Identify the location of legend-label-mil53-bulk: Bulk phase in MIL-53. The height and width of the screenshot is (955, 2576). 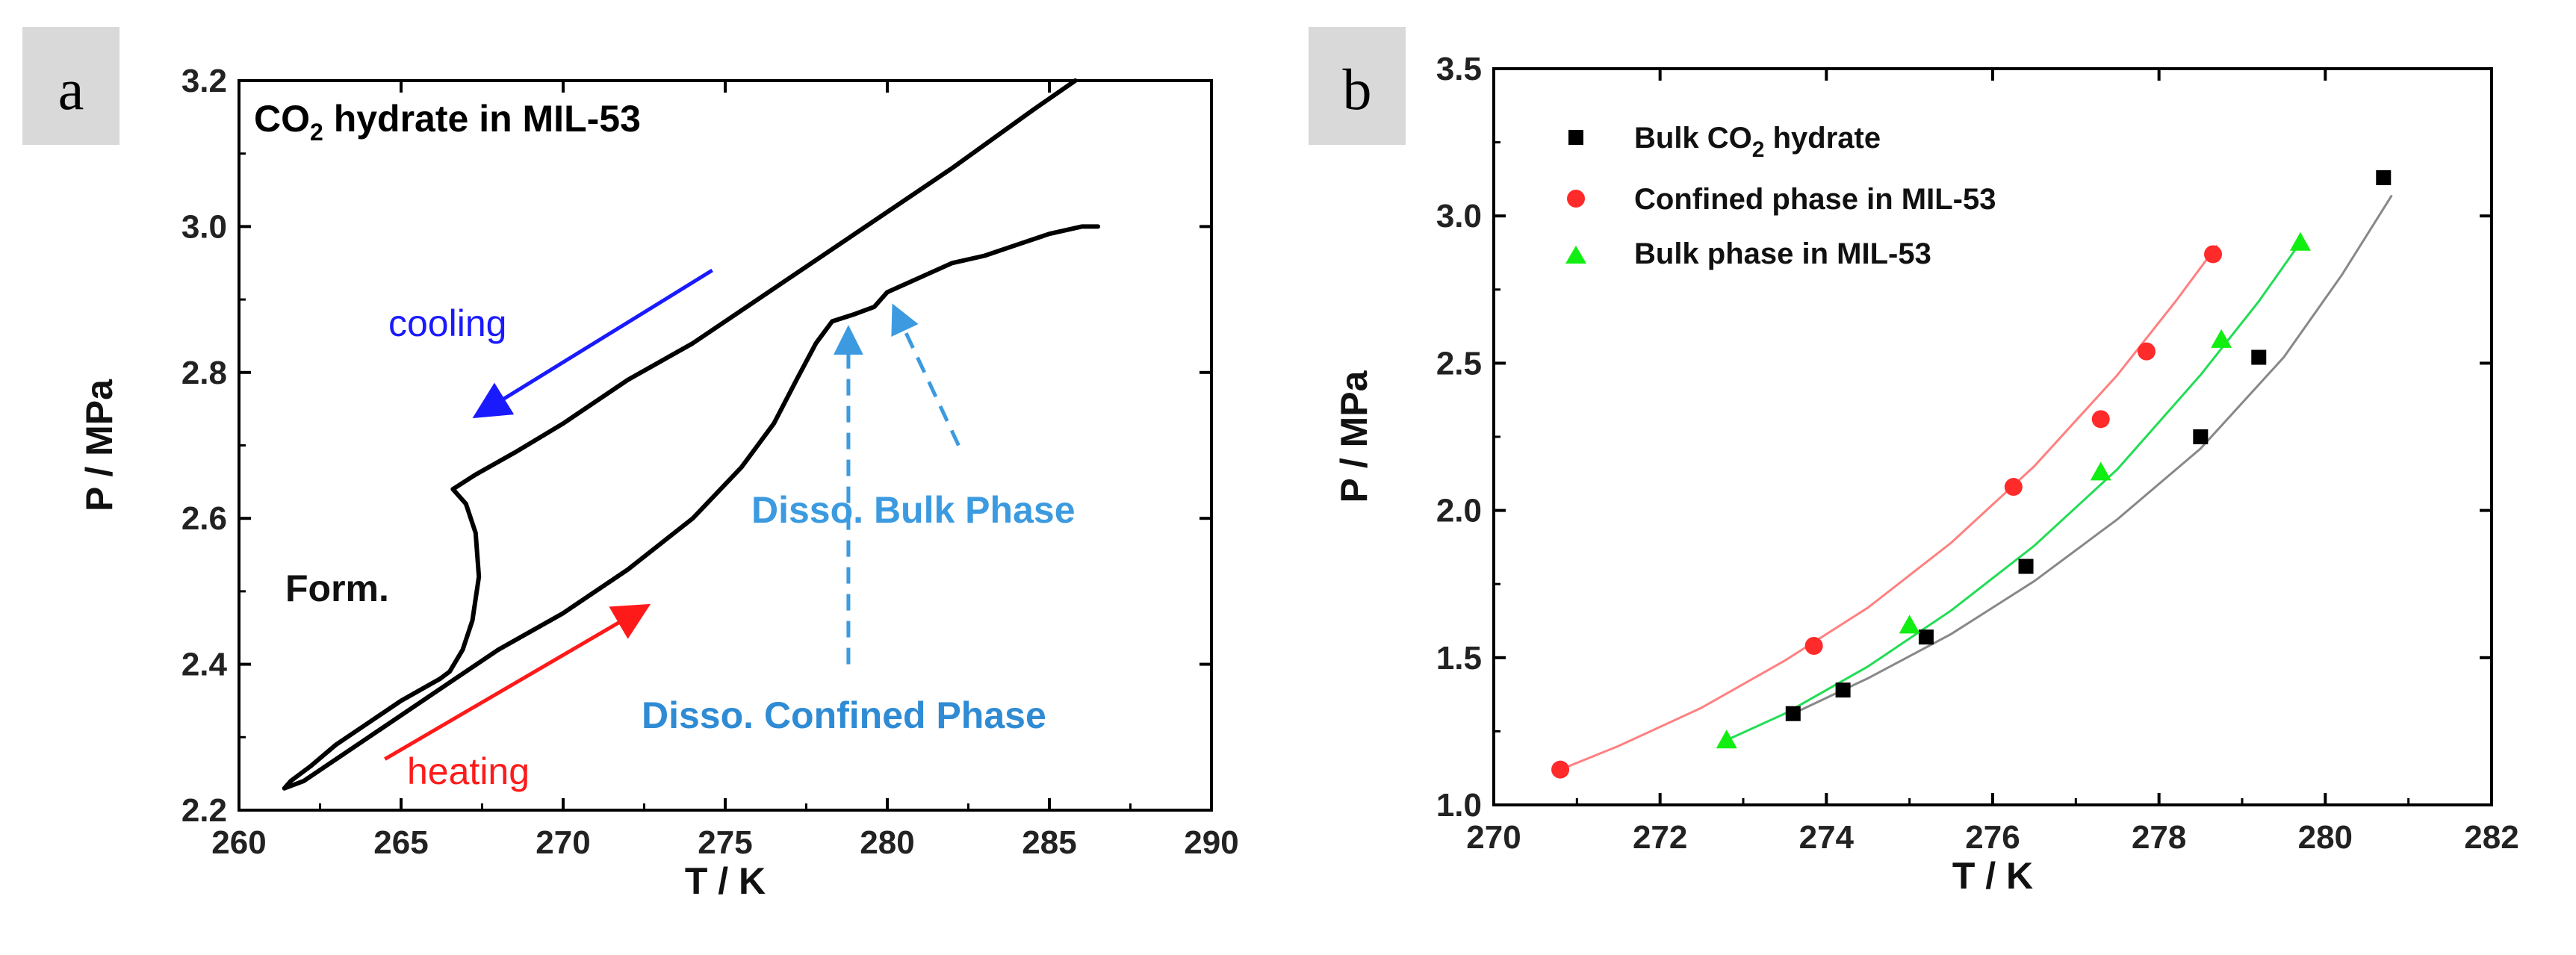
(1783, 253).